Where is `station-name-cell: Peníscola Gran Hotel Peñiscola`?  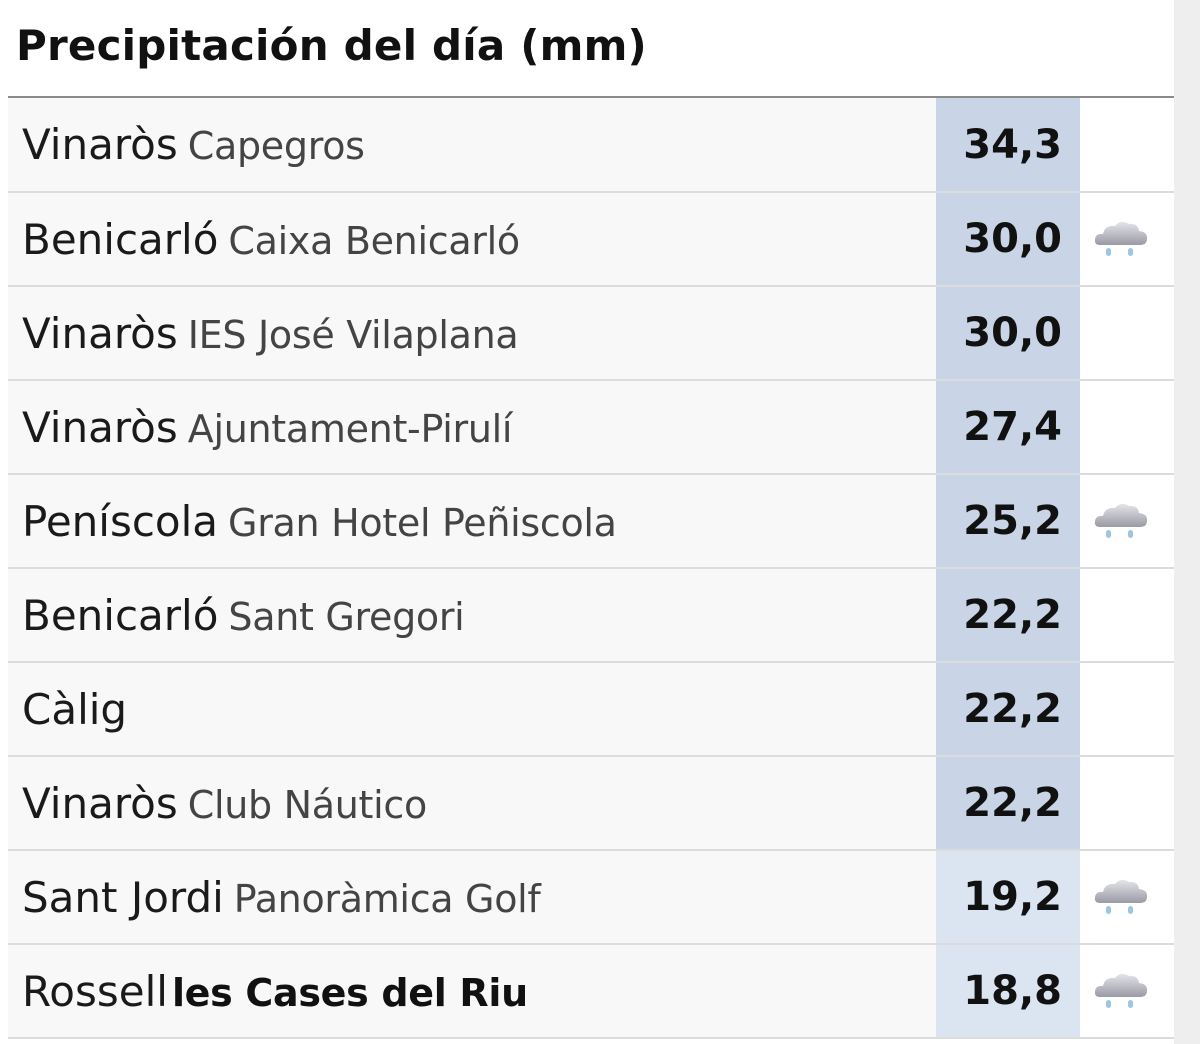
station-name-cell: Peníscola Gran Hotel Peñiscola is located at coordinates (472, 521).